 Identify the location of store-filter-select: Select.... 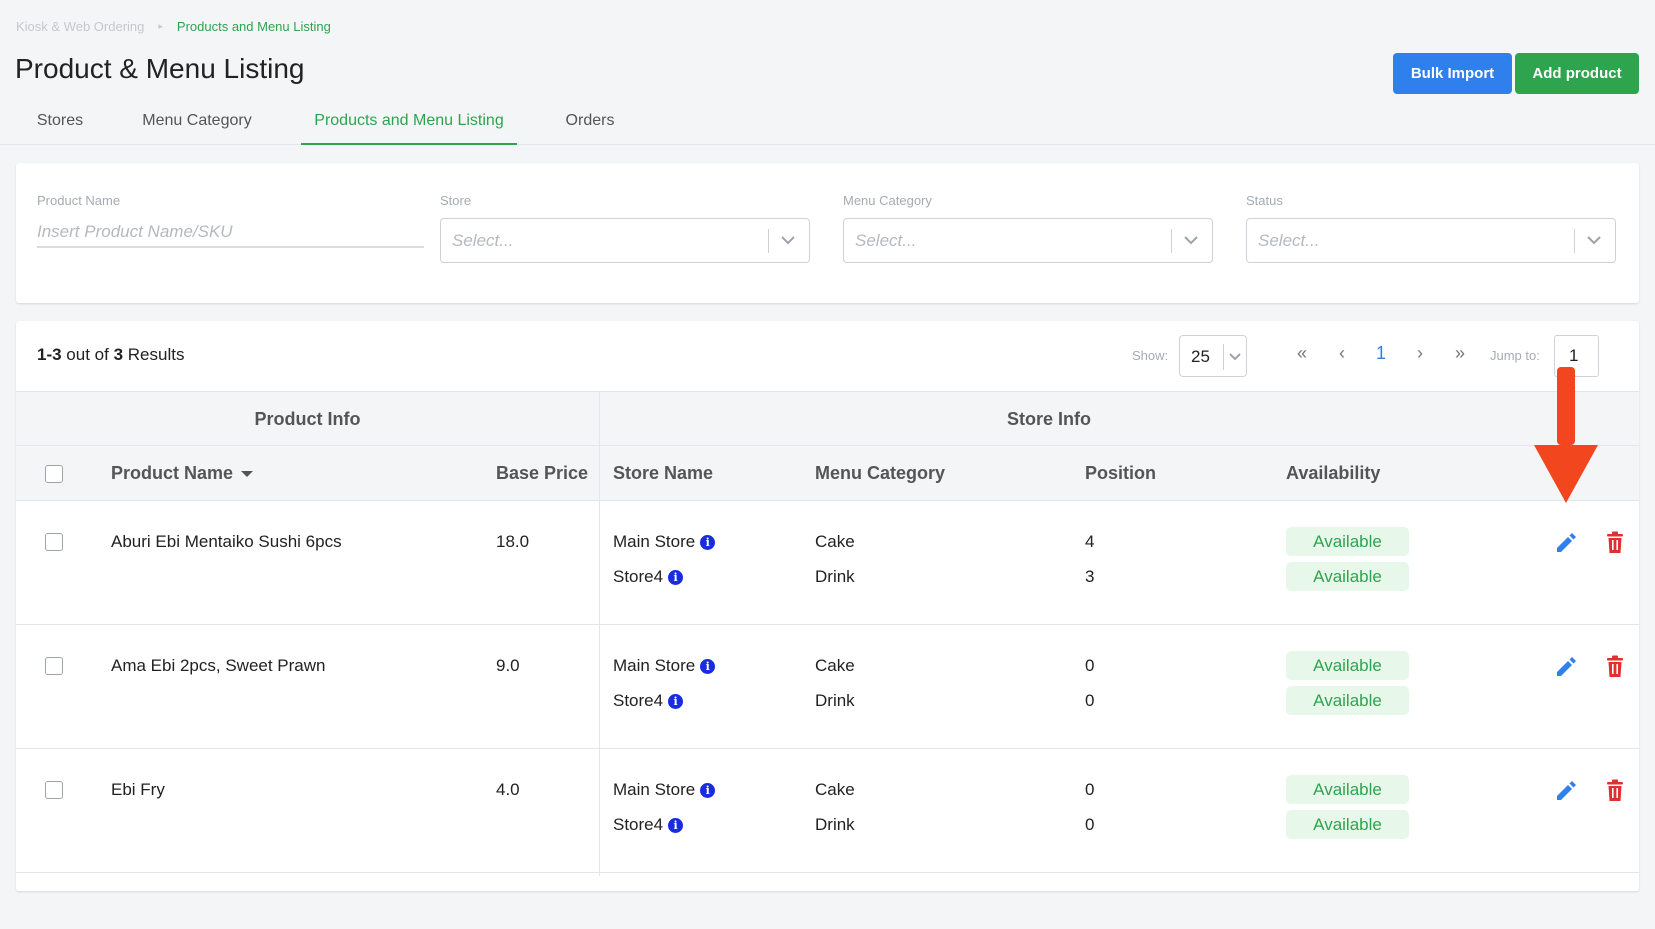
(625, 240).